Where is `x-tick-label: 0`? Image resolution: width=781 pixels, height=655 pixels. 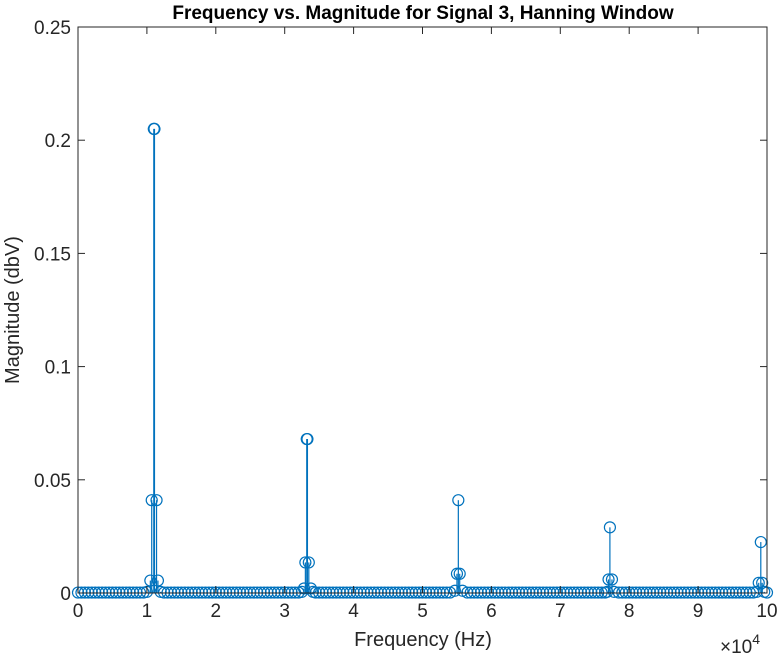 x-tick-label: 0 is located at coordinates (78, 611).